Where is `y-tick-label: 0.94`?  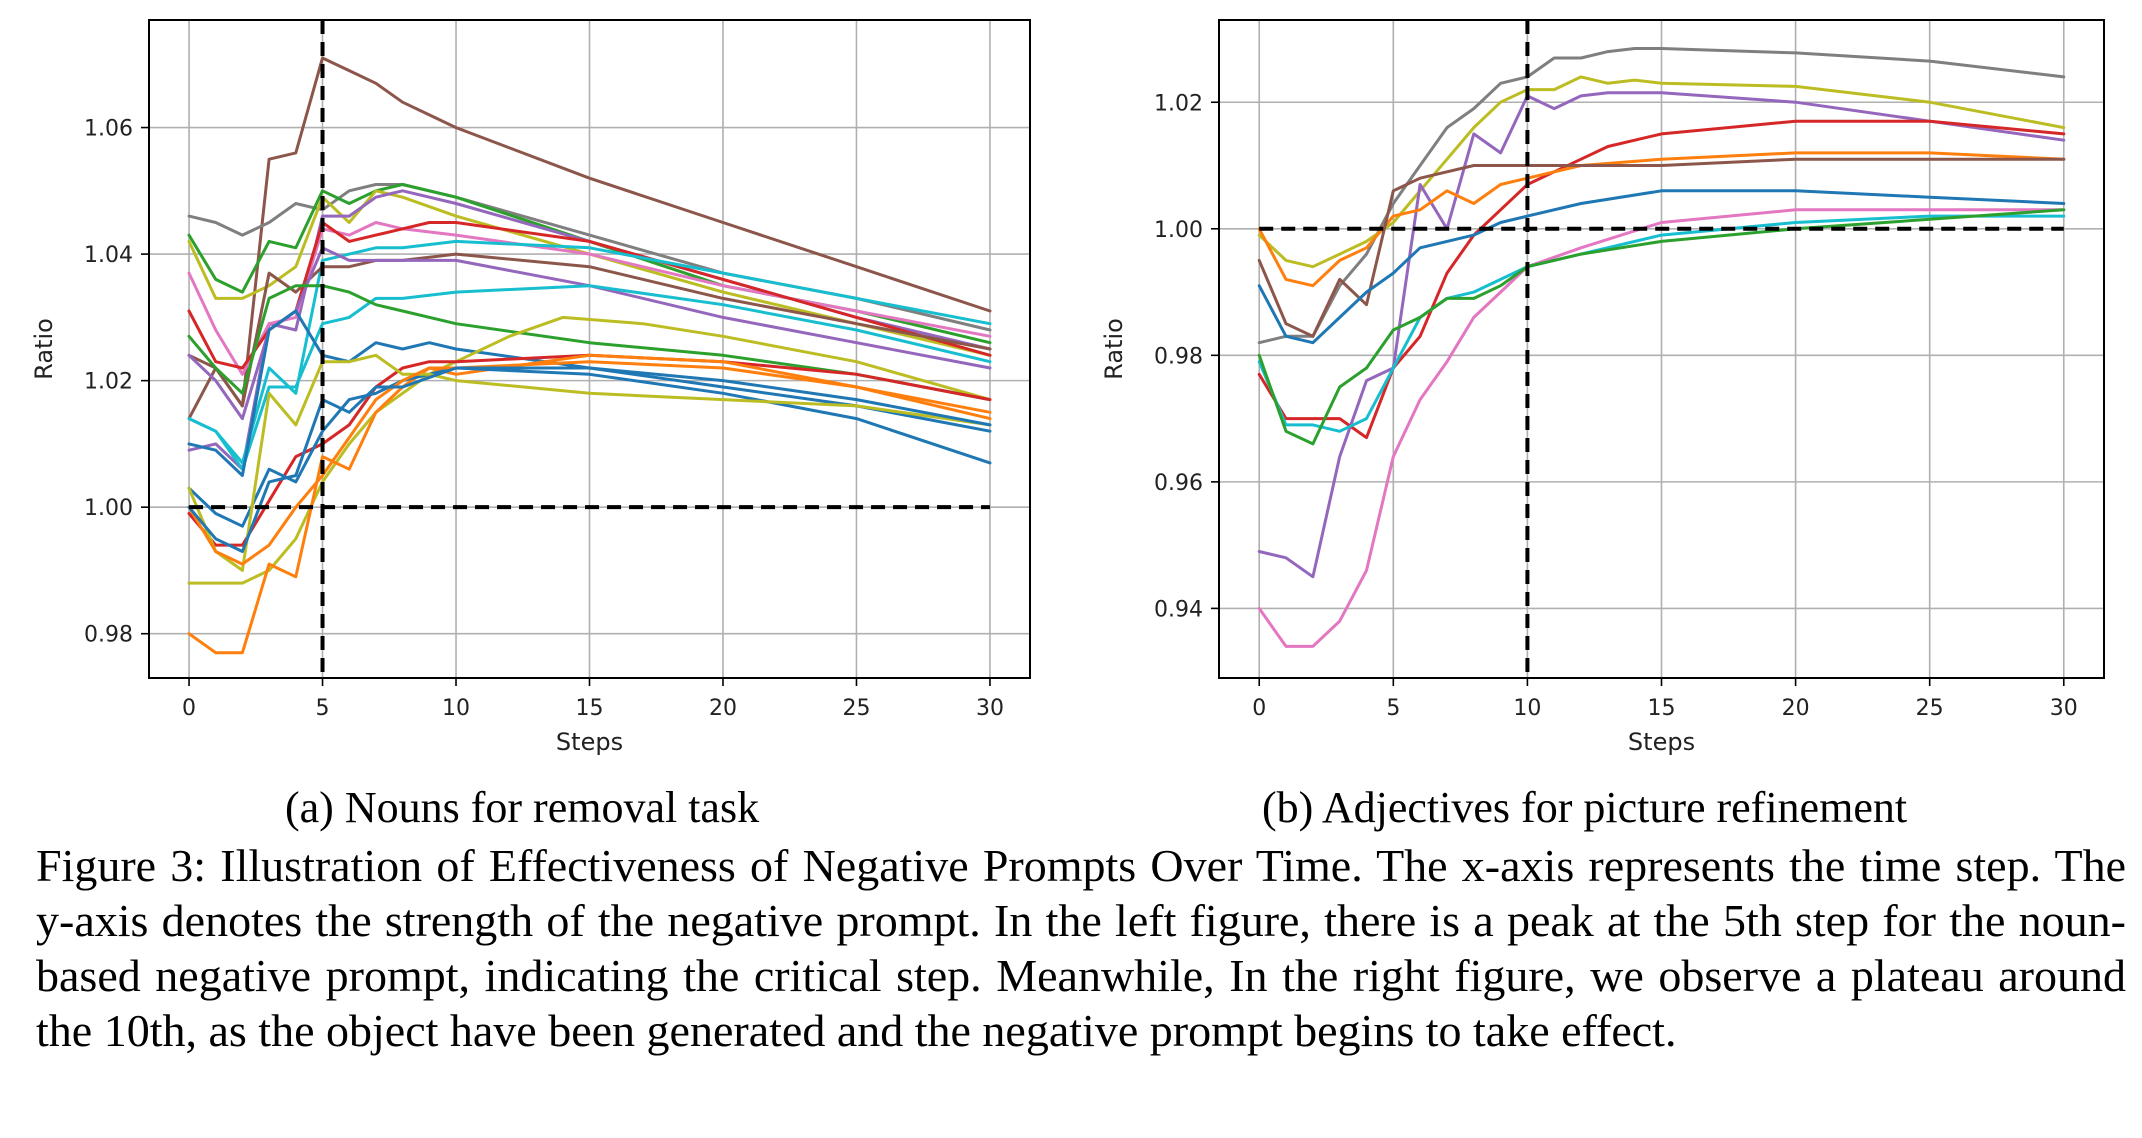
y-tick-label: 0.94 is located at coordinates (1178, 609).